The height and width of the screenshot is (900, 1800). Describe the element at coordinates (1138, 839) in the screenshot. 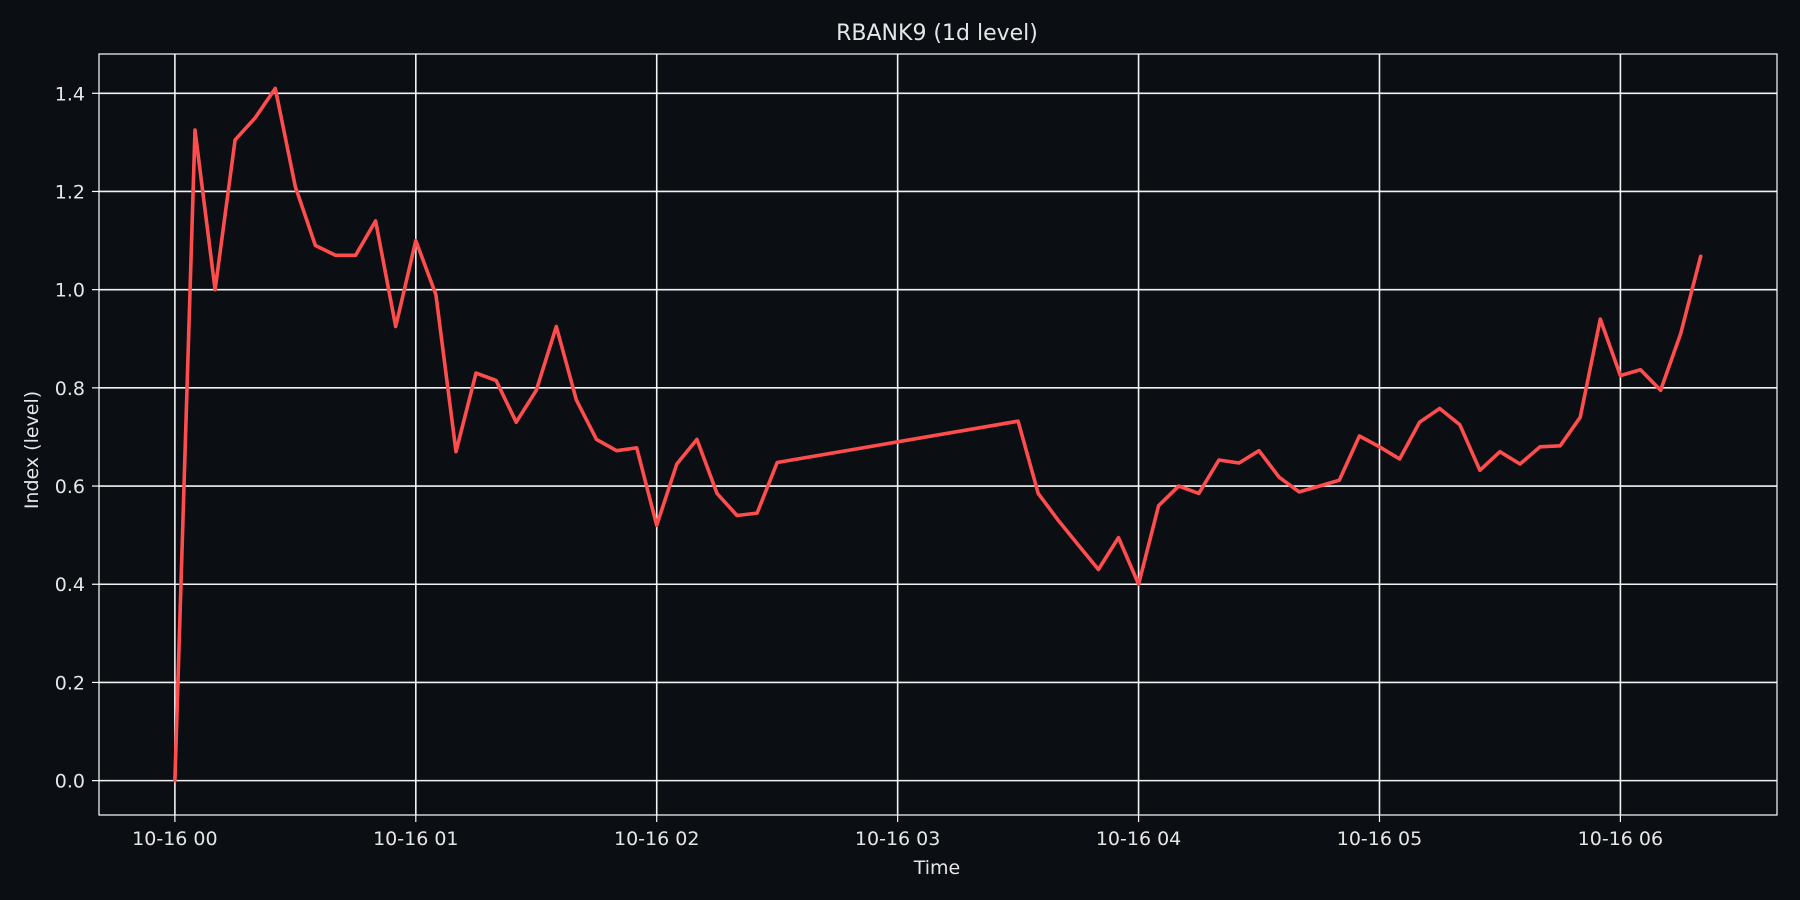

I see `x-tick-label: 10-16 04` at that location.